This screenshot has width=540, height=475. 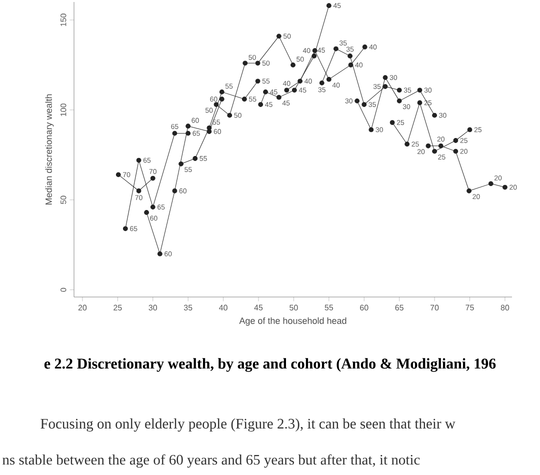 I want to click on x-tick-label: 75, so click(x=470, y=307).